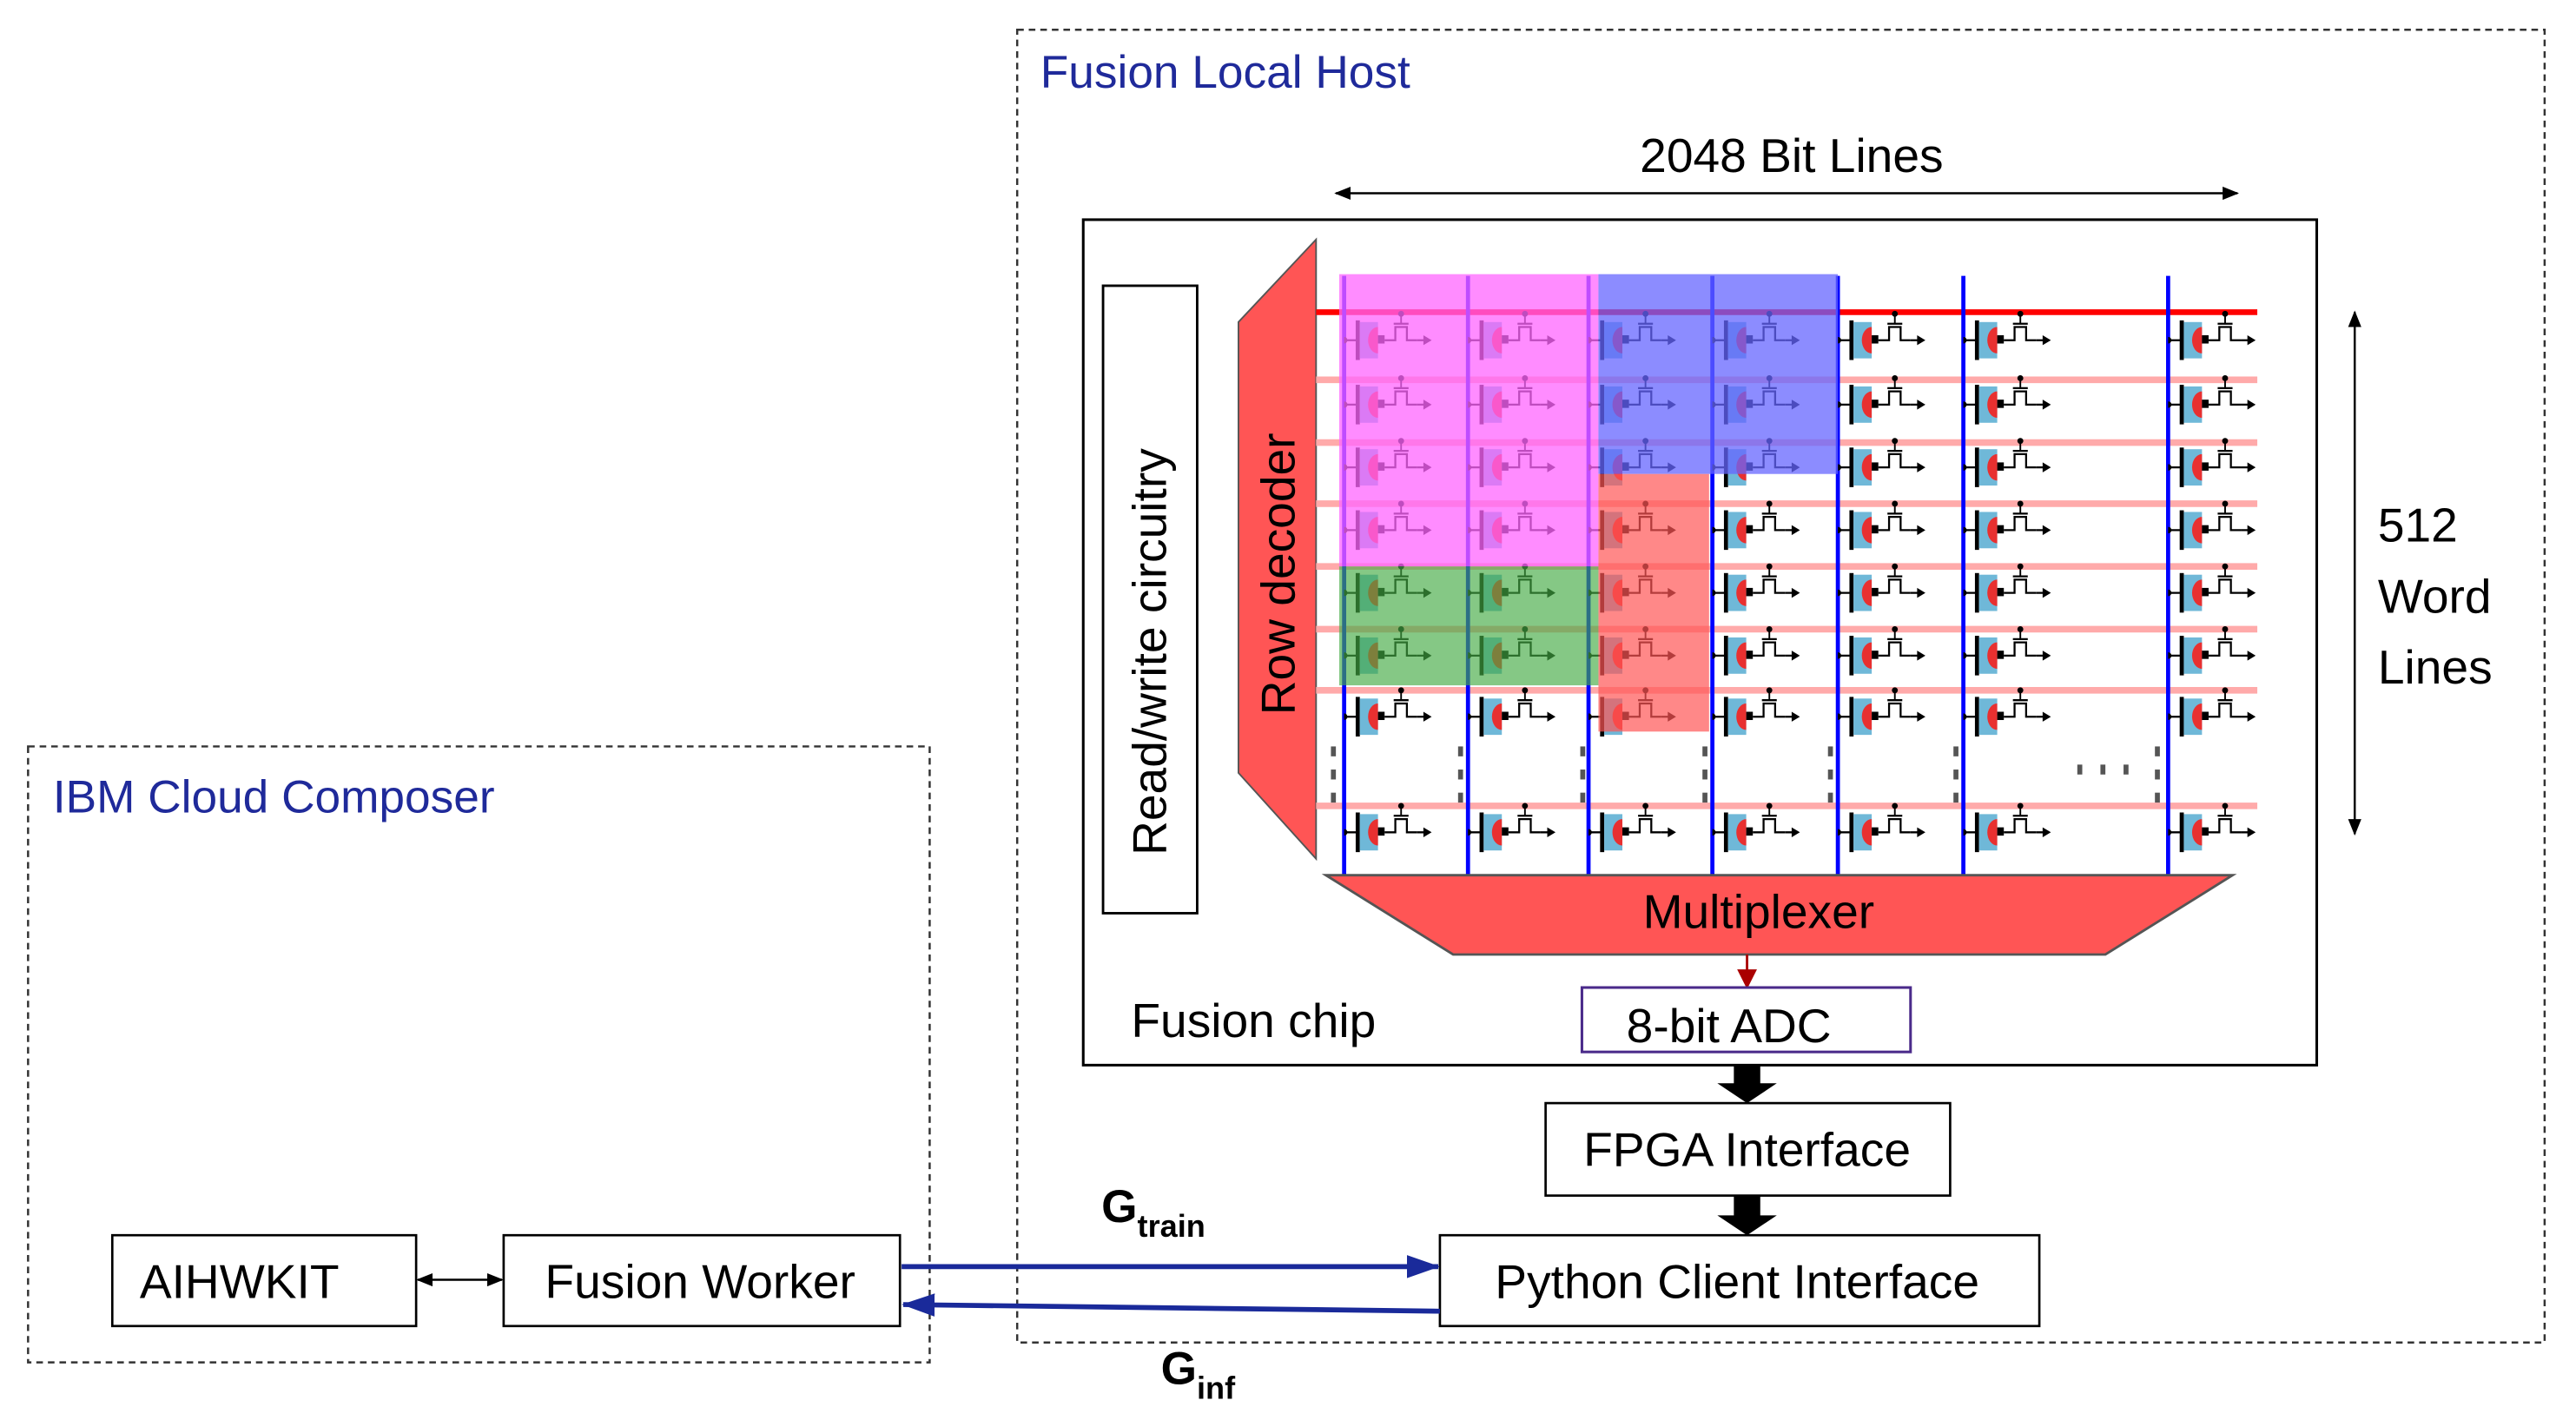 The image size is (2576, 1407). Describe the element at coordinates (1747, 1084) in the screenshot. I see `chip-to-fpga-arrow` at that location.